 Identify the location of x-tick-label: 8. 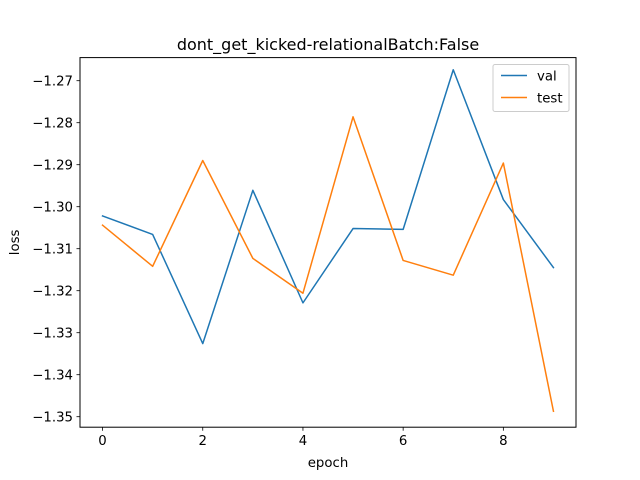
(503, 441).